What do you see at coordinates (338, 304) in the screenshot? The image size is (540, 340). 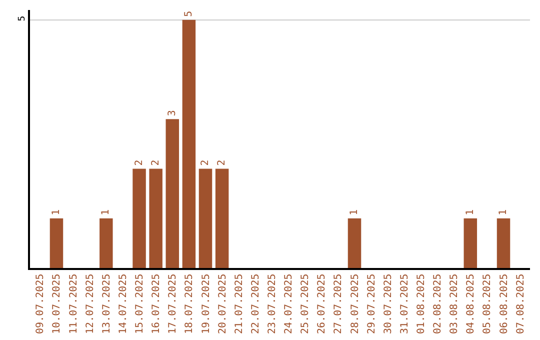 I see `x-tick-label: 27.07.2025` at bounding box center [338, 304].